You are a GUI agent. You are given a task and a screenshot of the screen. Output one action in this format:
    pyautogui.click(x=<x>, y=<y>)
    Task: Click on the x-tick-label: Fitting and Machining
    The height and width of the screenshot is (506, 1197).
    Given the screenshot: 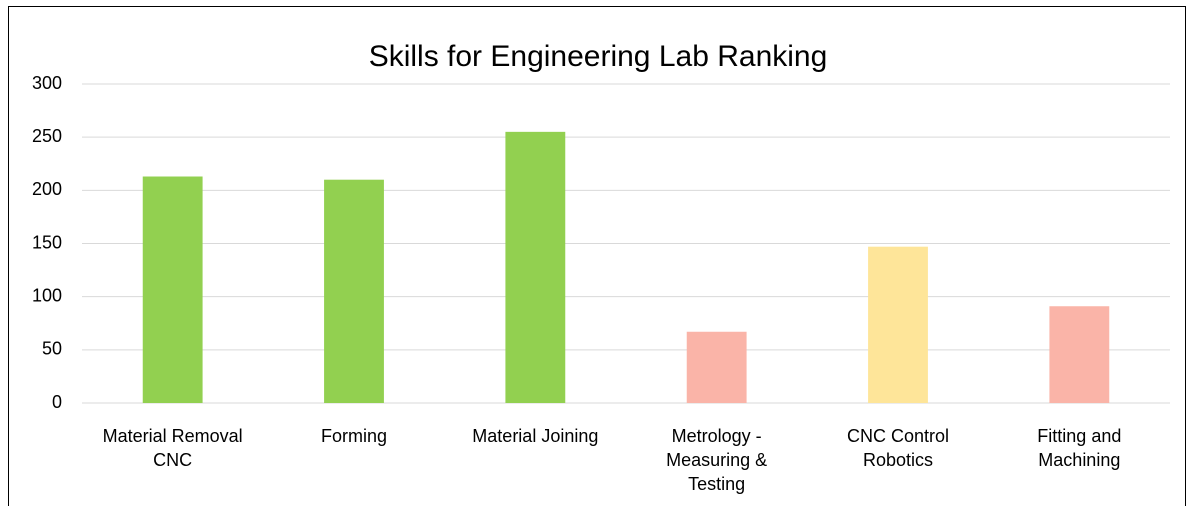 What is the action you would take?
    pyautogui.click(x=1079, y=448)
    